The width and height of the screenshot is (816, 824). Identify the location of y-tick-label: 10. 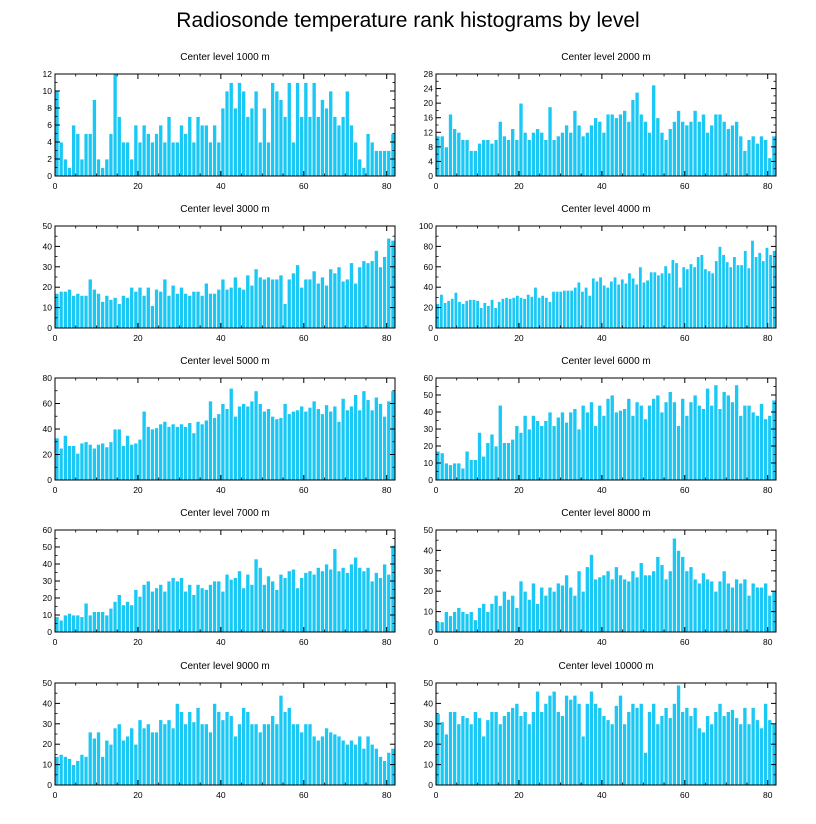
(429, 765).